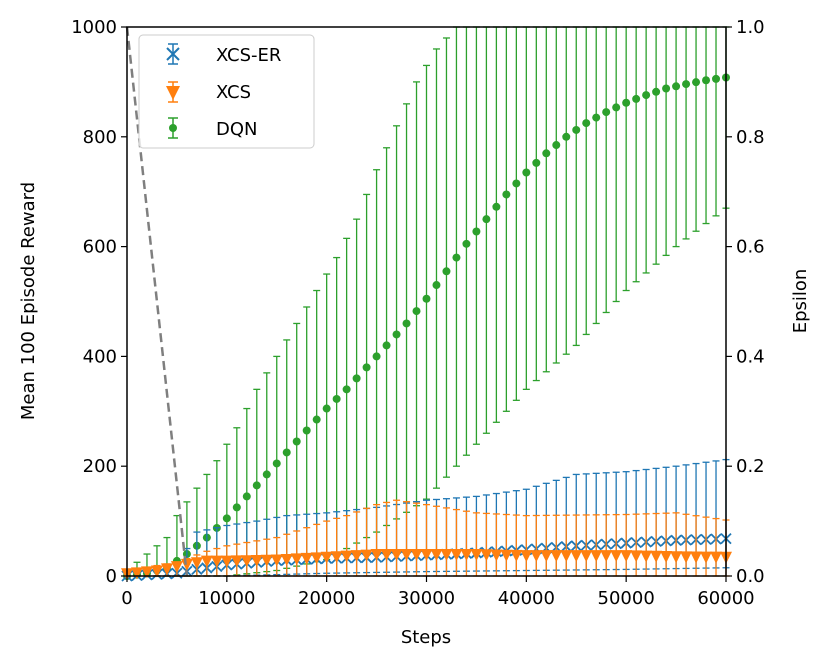 The height and width of the screenshot is (666, 831). Describe the element at coordinates (800, 301) in the screenshot. I see `y2-axis-title: Epsilon` at that location.